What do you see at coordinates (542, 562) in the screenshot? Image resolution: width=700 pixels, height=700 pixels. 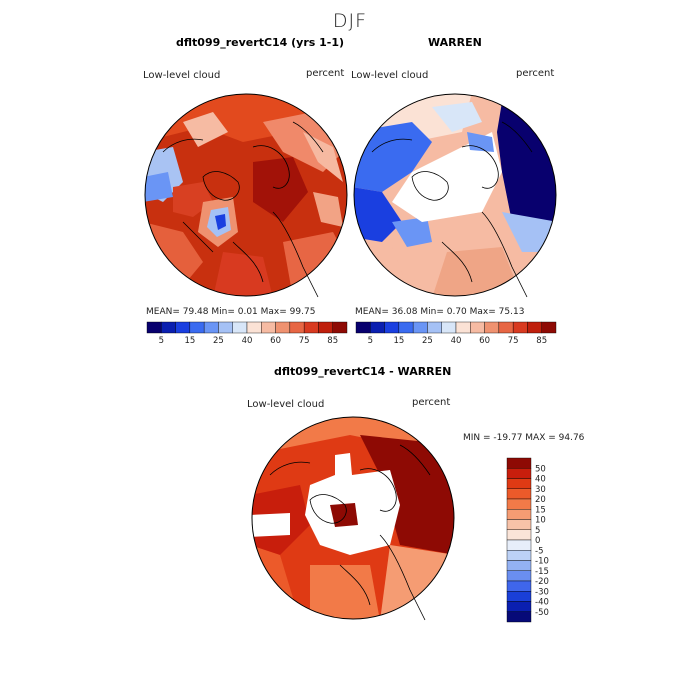 I see `diff-colorbar-tick-label: -10` at bounding box center [542, 562].